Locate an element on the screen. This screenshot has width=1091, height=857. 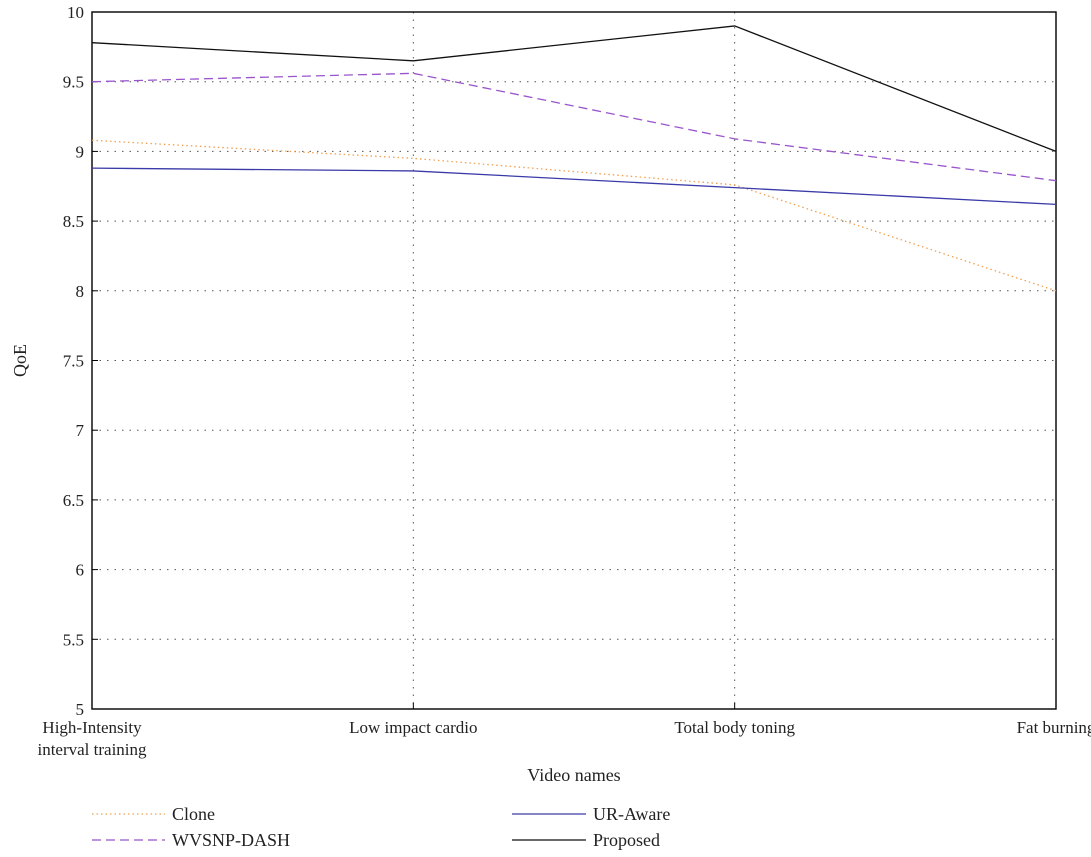
x-tick-label: High-Intensity interval training is located at coordinates (92, 738).